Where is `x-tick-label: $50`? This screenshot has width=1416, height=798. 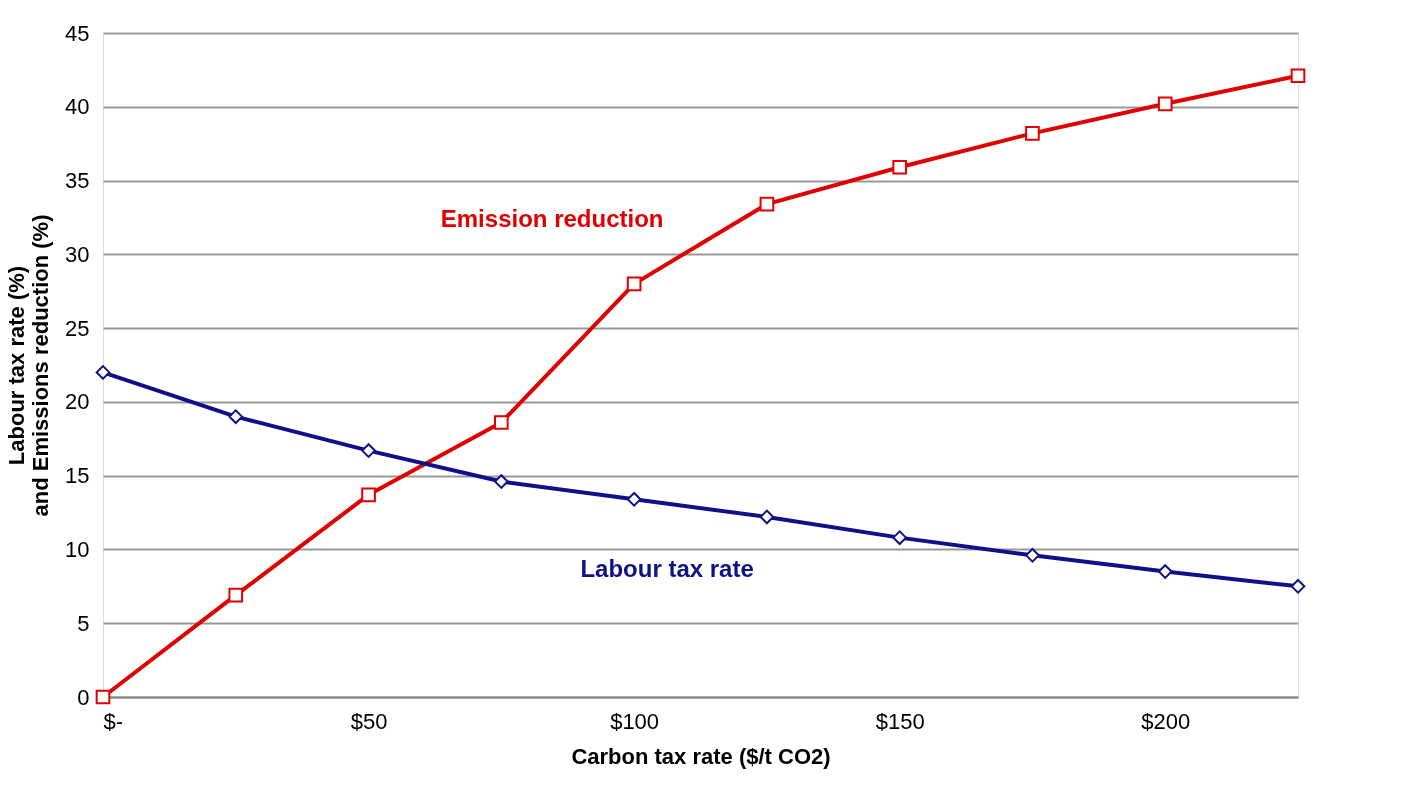 x-tick-label: $50 is located at coordinates (369, 721).